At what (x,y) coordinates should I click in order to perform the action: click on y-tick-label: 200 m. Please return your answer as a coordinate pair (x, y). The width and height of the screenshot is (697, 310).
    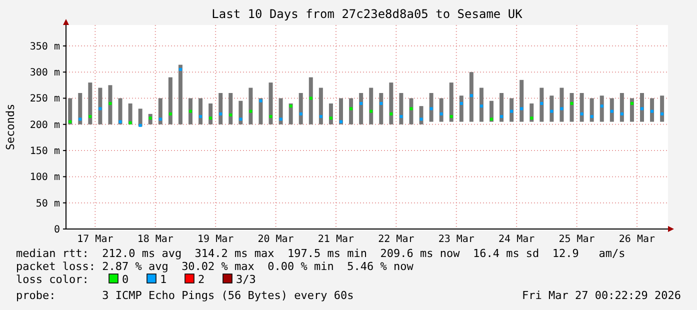
    Looking at the image, I should click on (45, 125).